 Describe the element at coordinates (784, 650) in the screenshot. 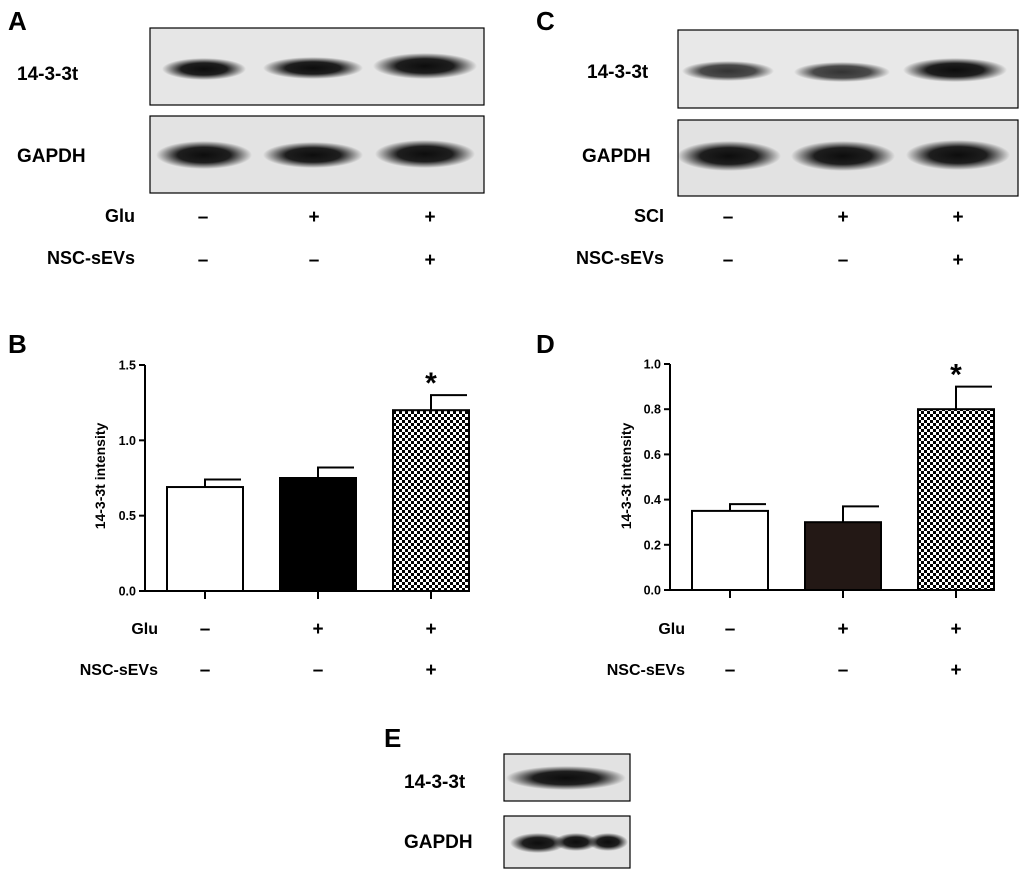

I see `conditions-d: Glu – + + NSC-sEVs – – +` at that location.